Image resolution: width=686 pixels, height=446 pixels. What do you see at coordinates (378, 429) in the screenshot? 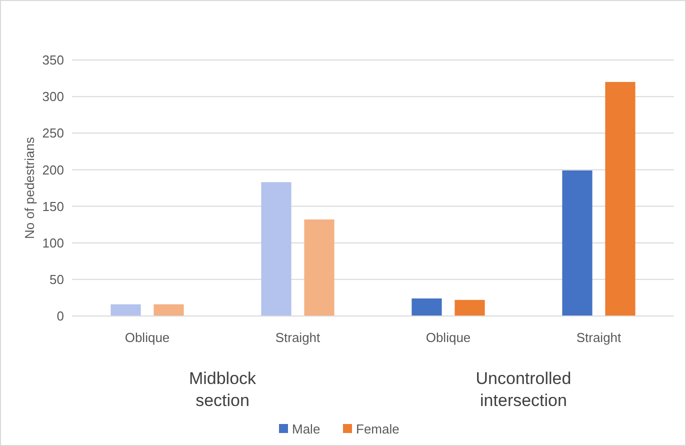
I see `legend-label: Female` at bounding box center [378, 429].